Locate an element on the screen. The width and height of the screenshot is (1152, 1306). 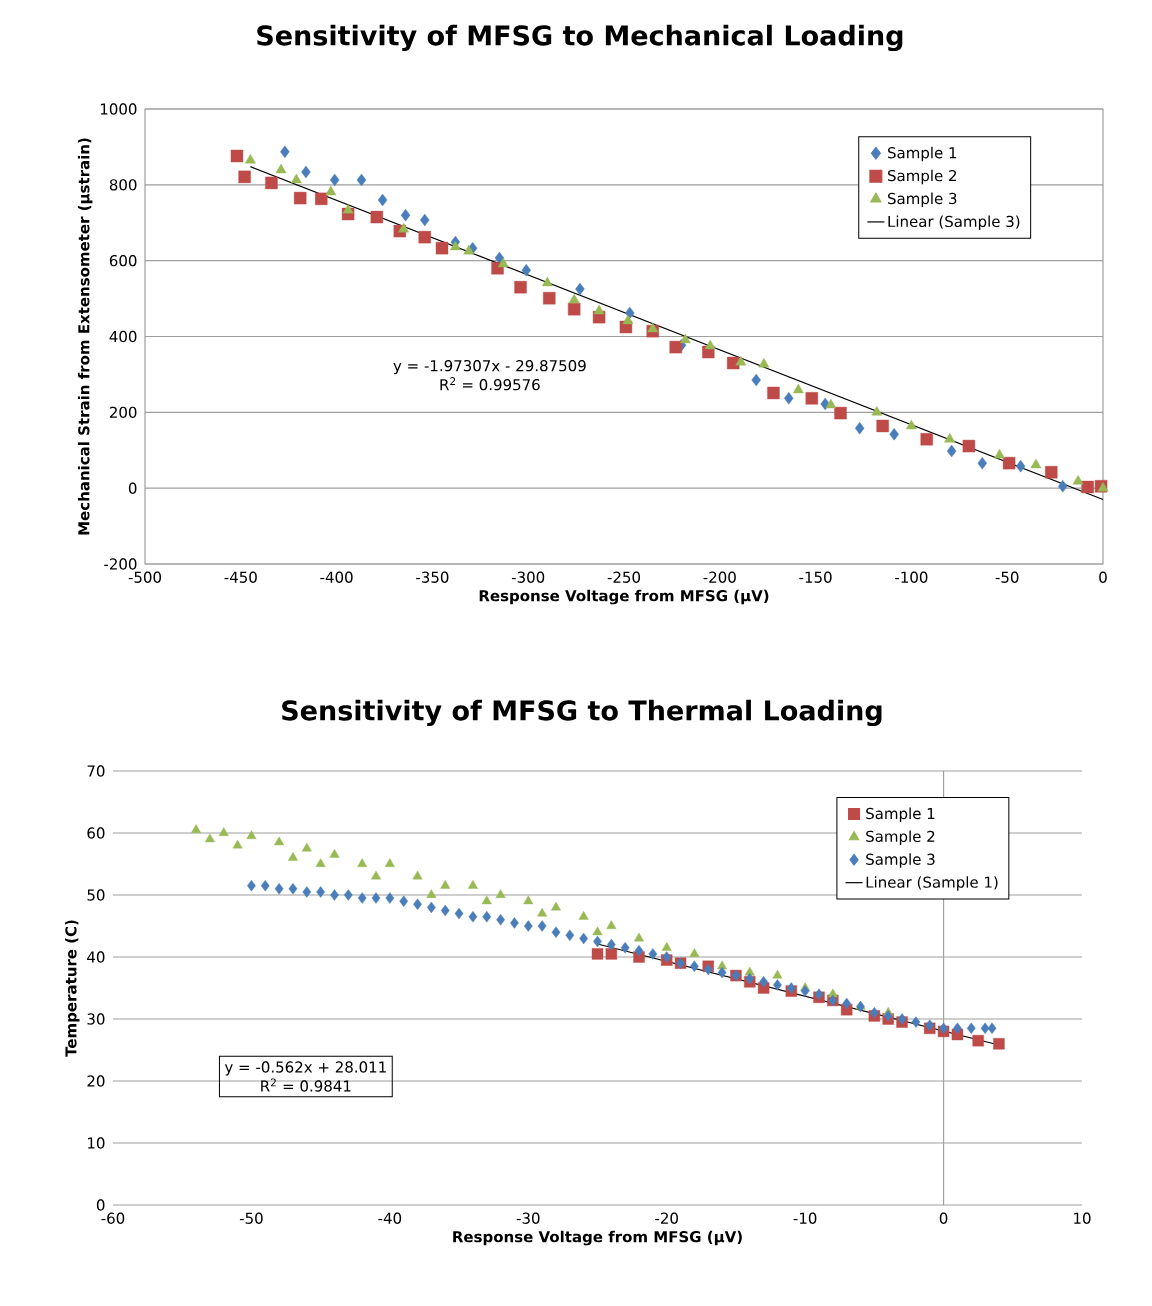
y-axis-title: Mechanical Strain from Extensometer (µstrain) is located at coordinates (85, 336).